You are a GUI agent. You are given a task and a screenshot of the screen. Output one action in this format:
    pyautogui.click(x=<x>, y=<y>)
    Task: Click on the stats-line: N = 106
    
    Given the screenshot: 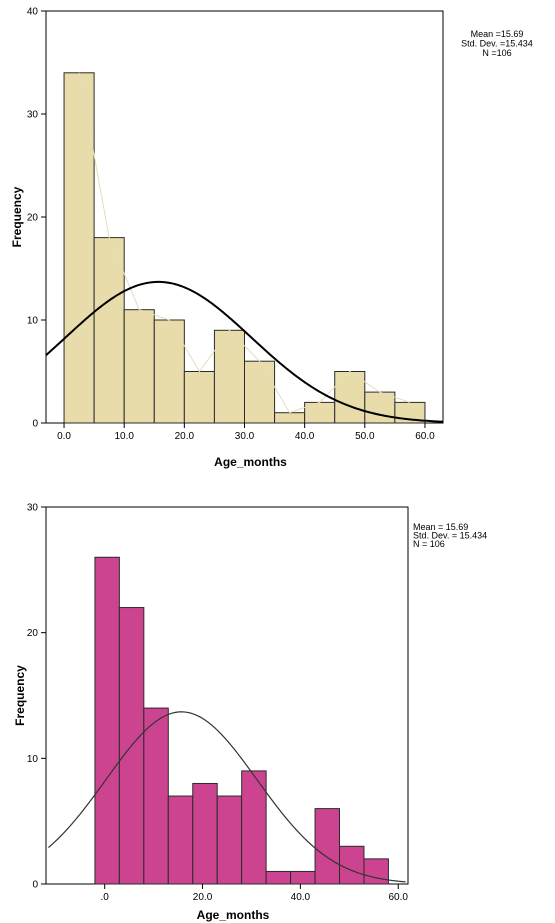 What is the action you would take?
    pyautogui.click(x=429, y=544)
    